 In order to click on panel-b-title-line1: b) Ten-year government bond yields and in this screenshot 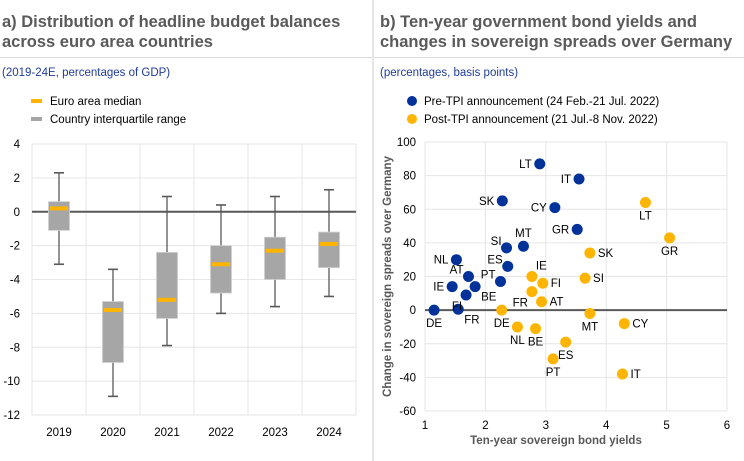, I will do `click(538, 22)`.